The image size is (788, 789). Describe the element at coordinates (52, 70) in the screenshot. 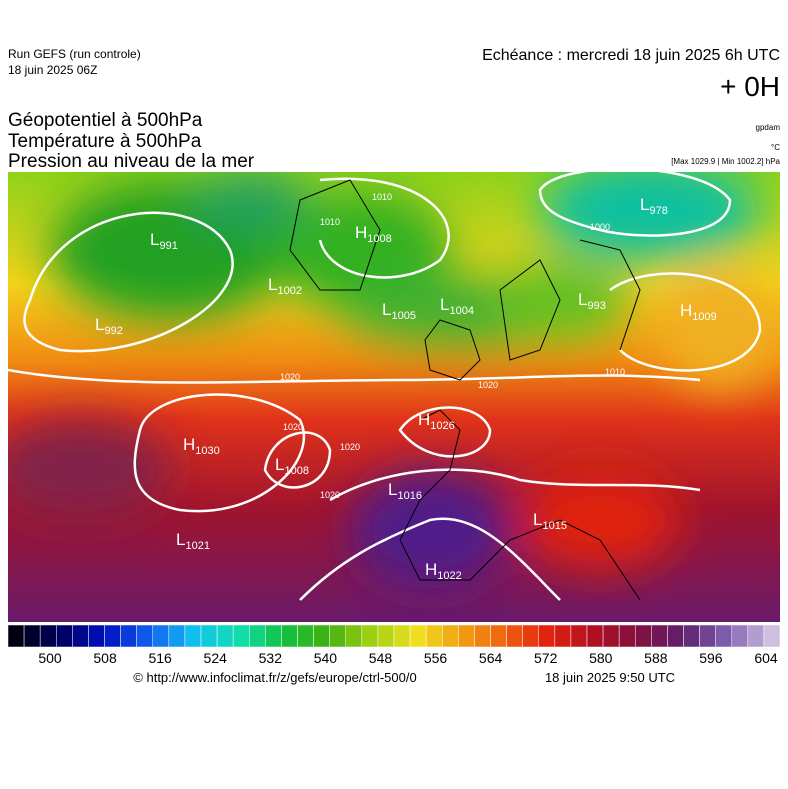

I see `run-date: 18 juin 2025 06Z` at that location.